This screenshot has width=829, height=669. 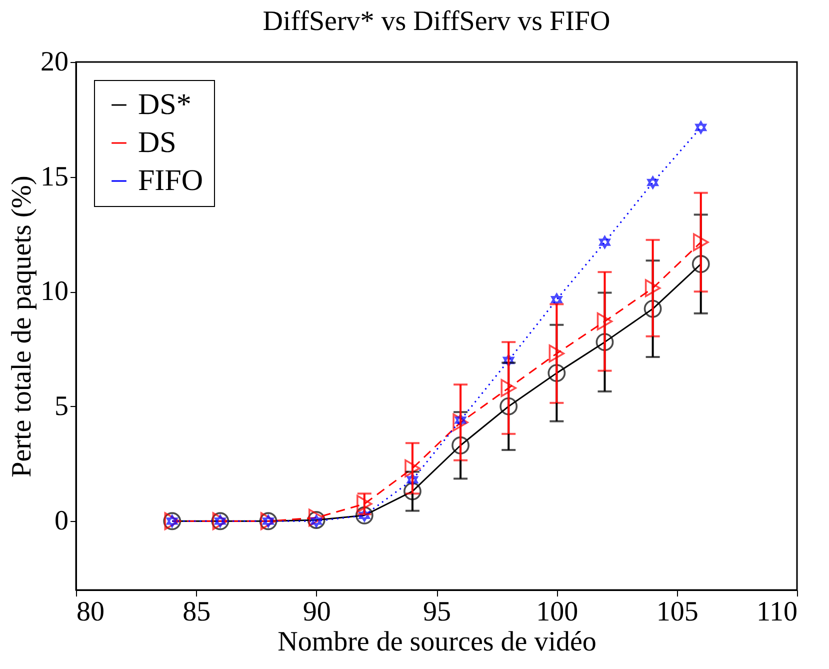 What do you see at coordinates (677, 612) in the screenshot?
I see `x-tick-label: 105` at bounding box center [677, 612].